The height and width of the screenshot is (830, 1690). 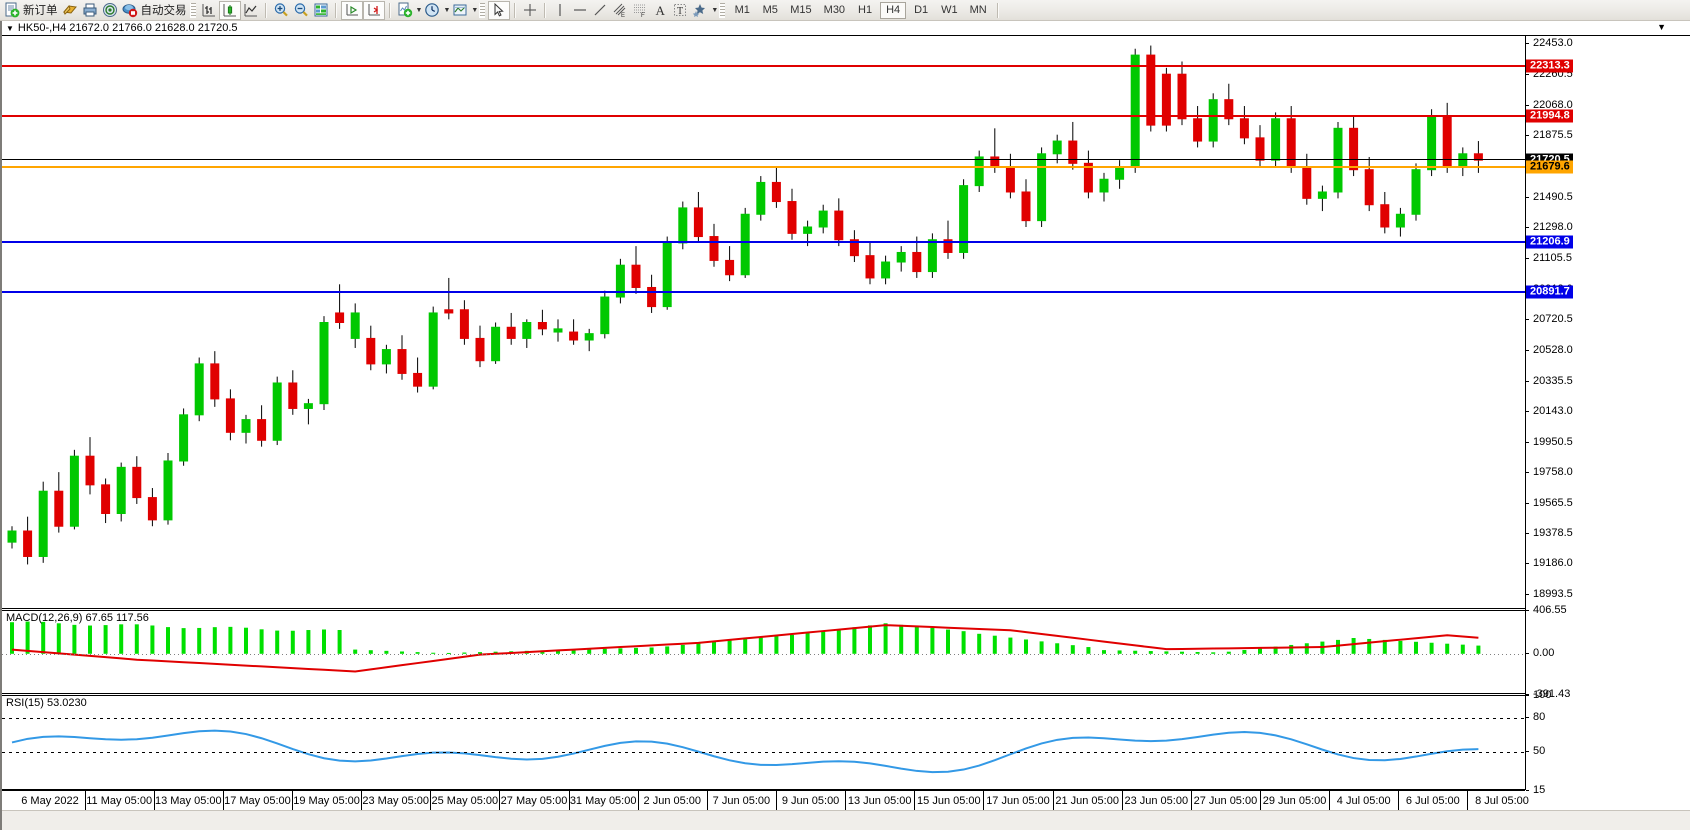 What do you see at coordinates (763, 166) in the screenshot?
I see `level-line-21679.6` at bounding box center [763, 166].